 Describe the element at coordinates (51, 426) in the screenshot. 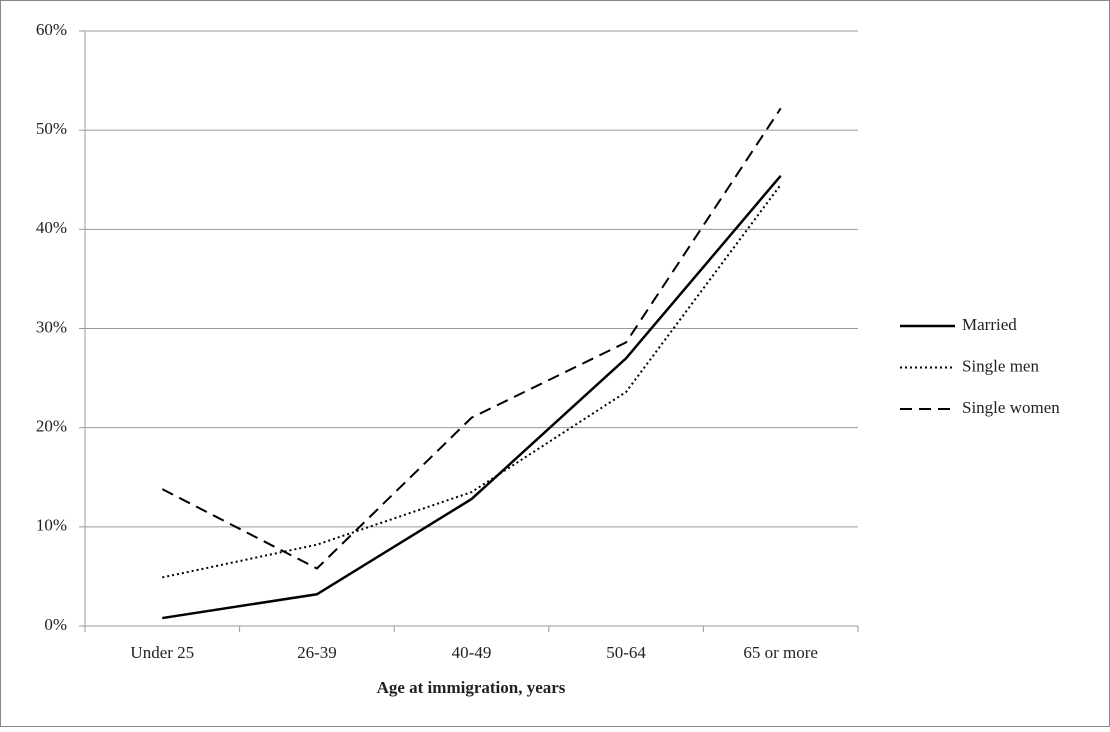

I see `y-tick-label: 20%` at that location.